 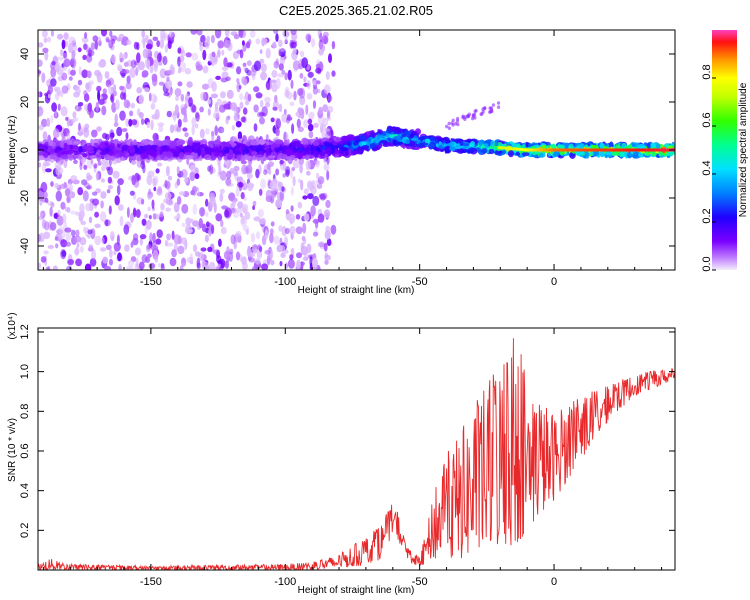 What do you see at coordinates (724, 150) in the screenshot?
I see `colorbar-gradient` at bounding box center [724, 150].